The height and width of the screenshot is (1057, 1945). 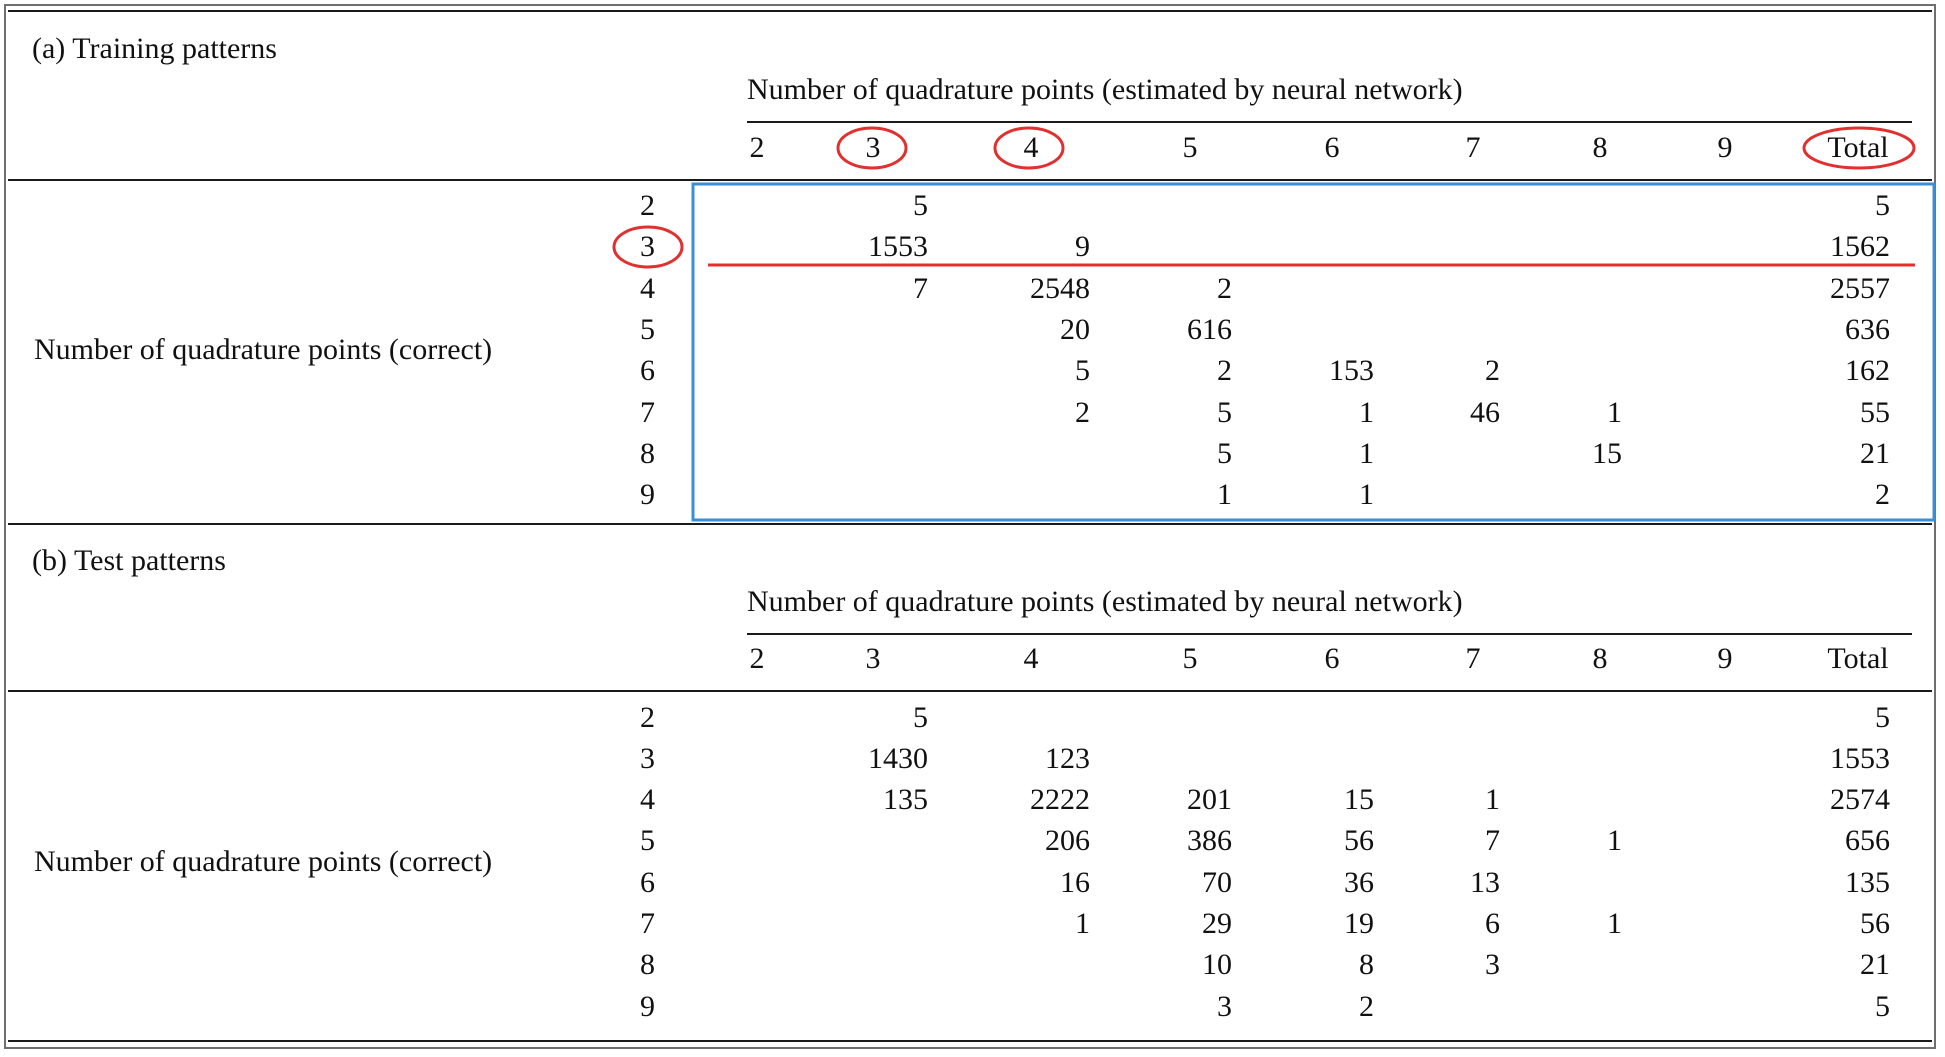 What do you see at coordinates (129, 560) in the screenshot?
I see `section-title: (b) Test patterns` at bounding box center [129, 560].